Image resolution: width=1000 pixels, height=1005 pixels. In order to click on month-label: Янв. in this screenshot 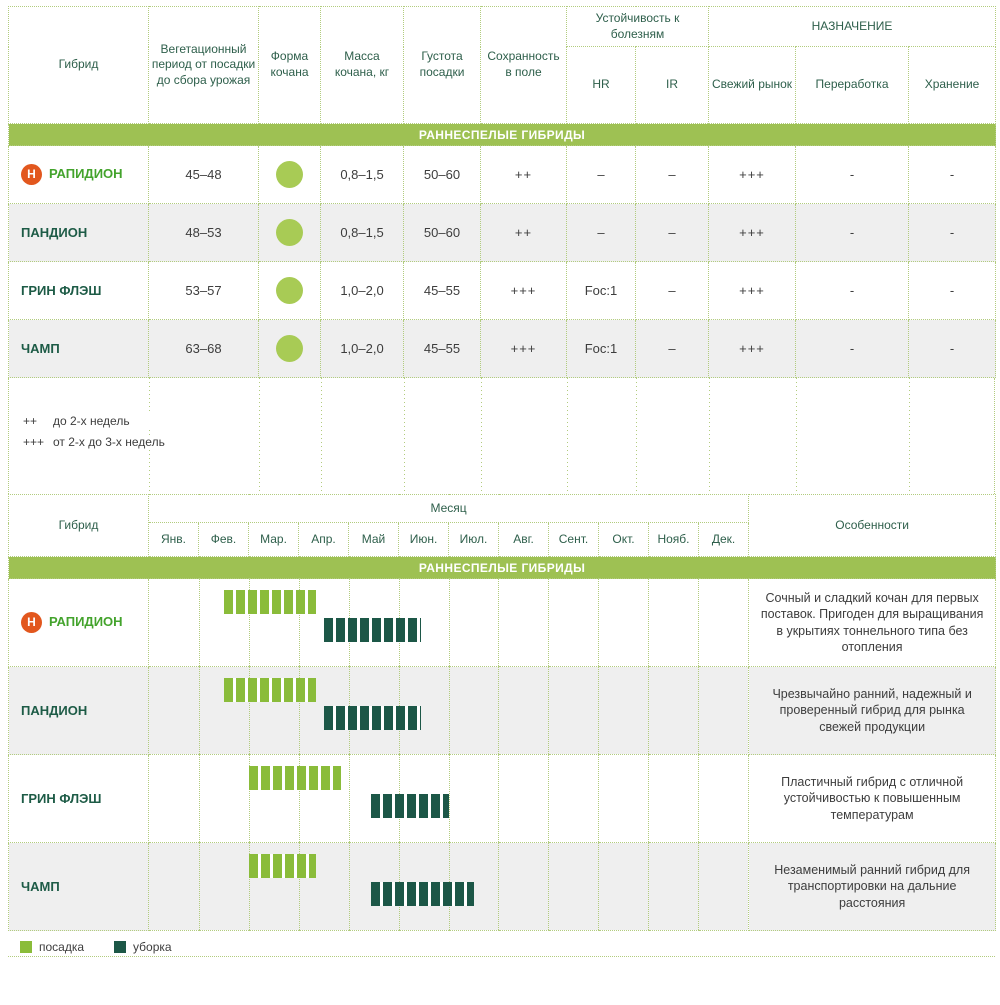, I will do `click(173, 539)`.